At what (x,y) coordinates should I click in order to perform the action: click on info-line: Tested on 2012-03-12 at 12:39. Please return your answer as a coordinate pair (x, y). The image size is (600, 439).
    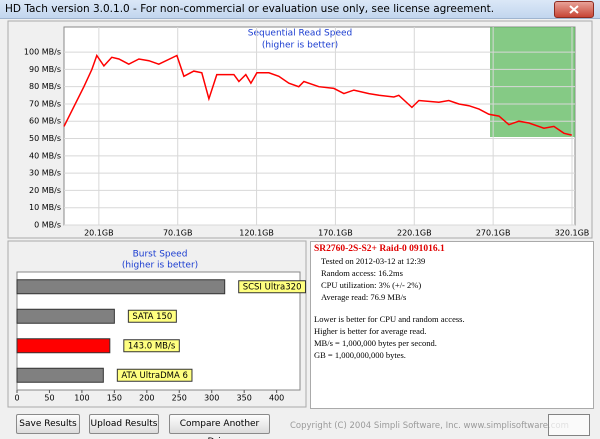
    Looking at the image, I should click on (373, 261).